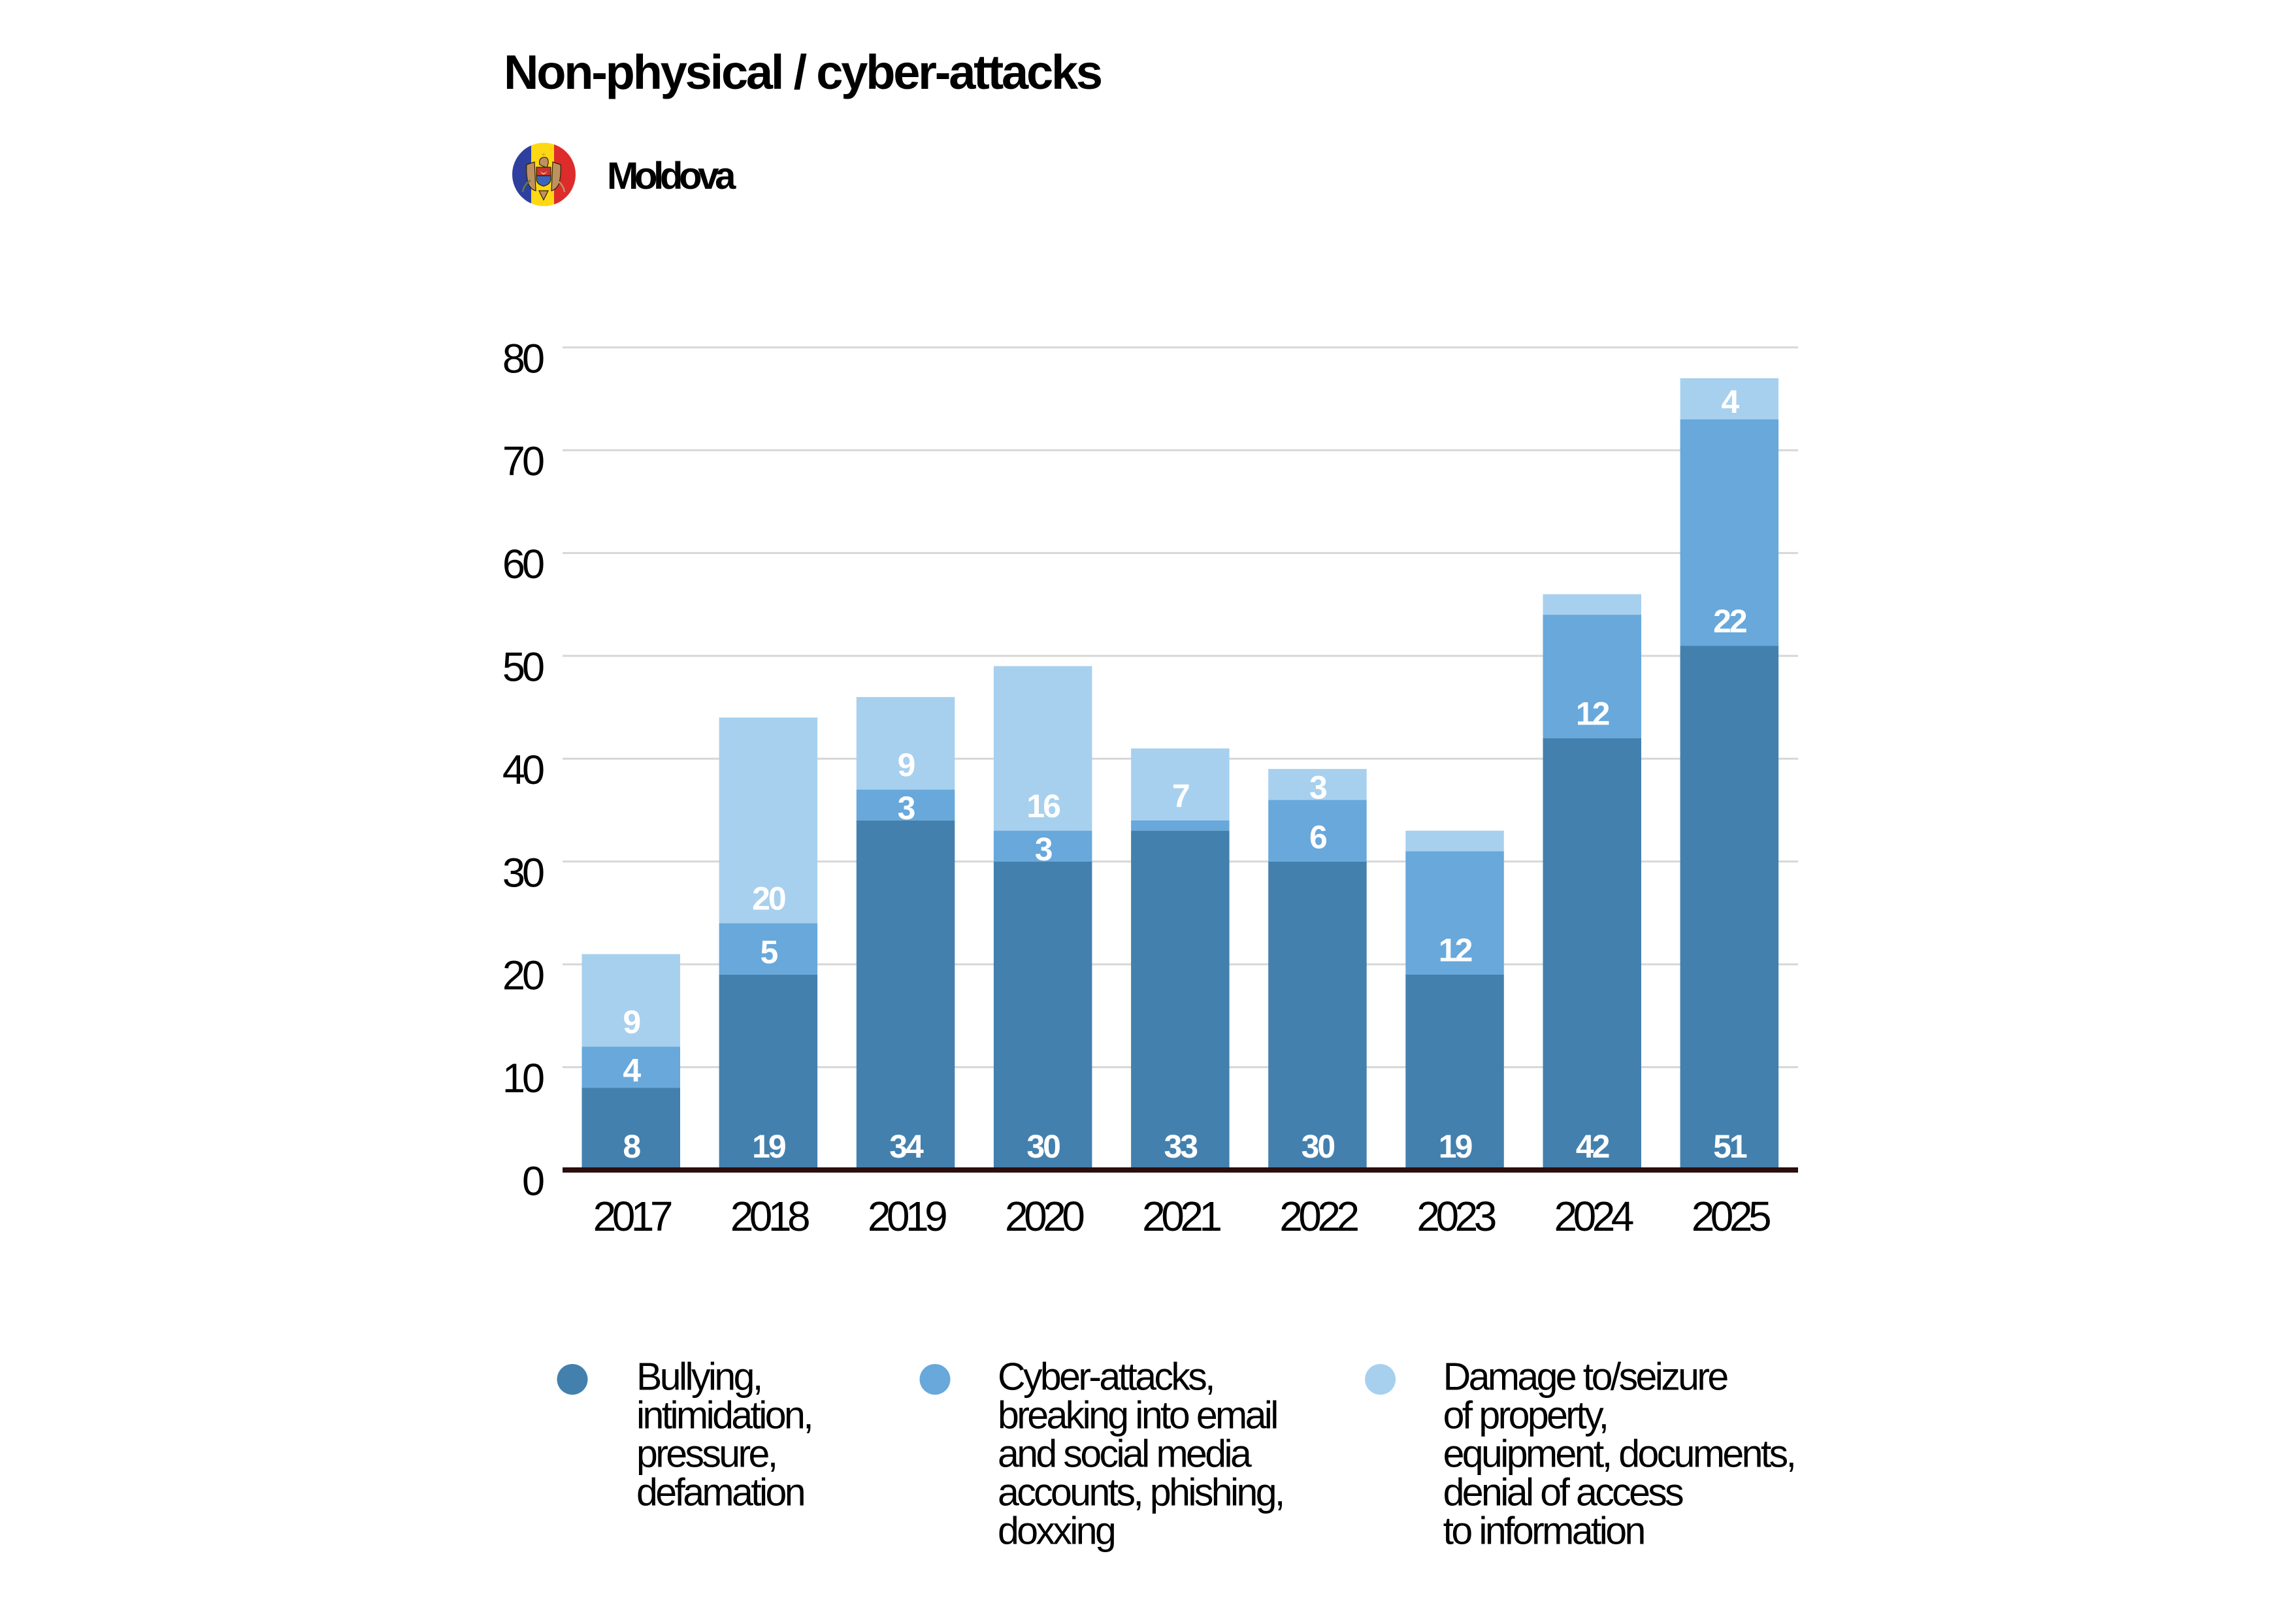 The image size is (2292, 1624). Describe the element at coordinates (523, 770) in the screenshot. I see `svg-text: 40` at that location.